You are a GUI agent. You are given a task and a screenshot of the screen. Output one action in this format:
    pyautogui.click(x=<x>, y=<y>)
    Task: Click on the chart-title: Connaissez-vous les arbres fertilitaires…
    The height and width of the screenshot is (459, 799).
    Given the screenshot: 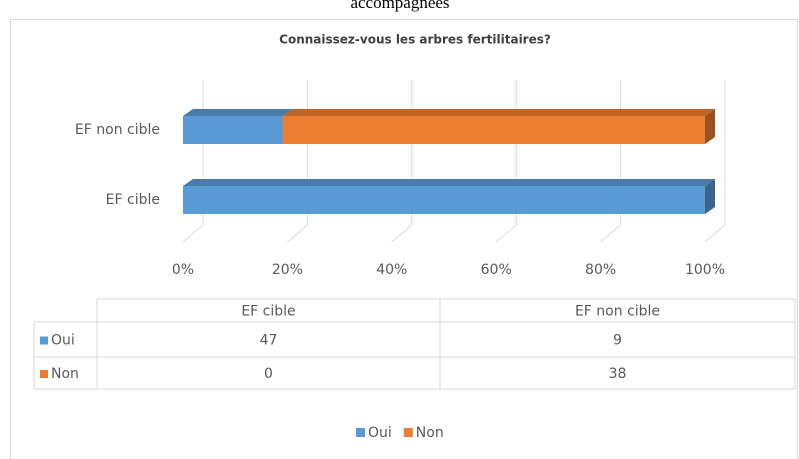 What is the action you would take?
    pyautogui.click(x=415, y=40)
    